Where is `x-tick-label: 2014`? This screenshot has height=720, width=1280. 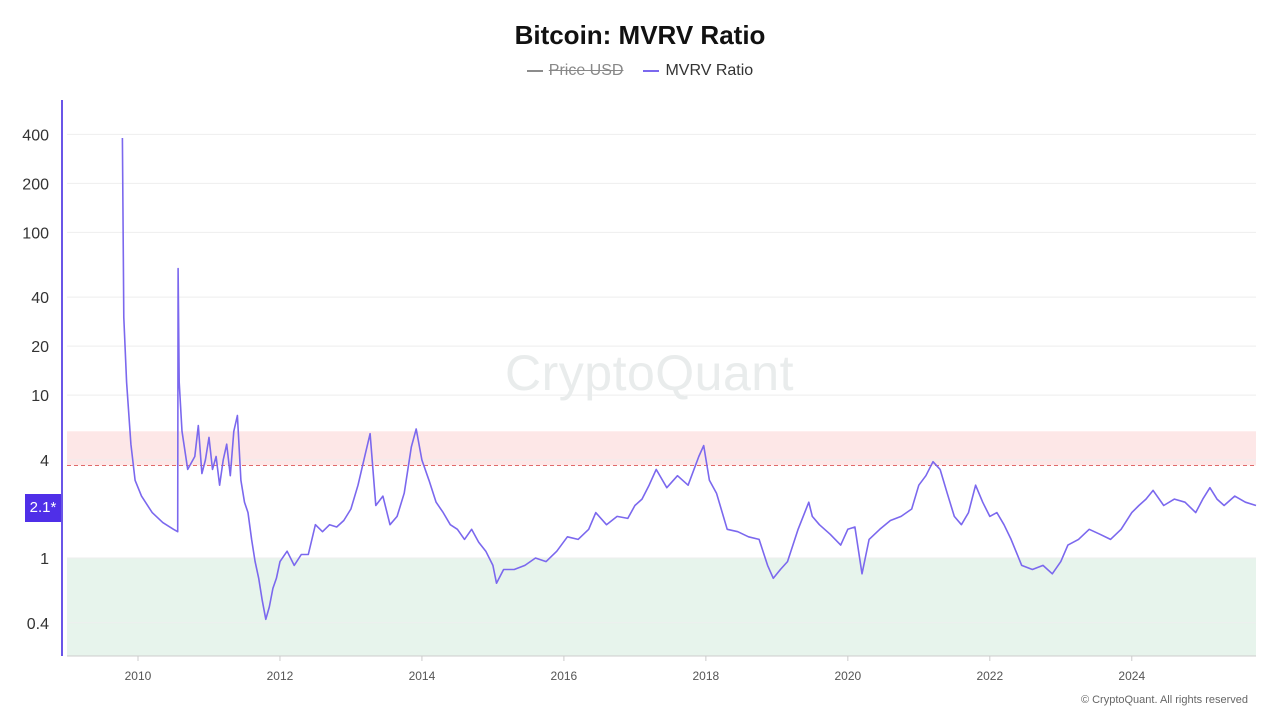
x-tick-label: 2014 is located at coordinates (422, 676).